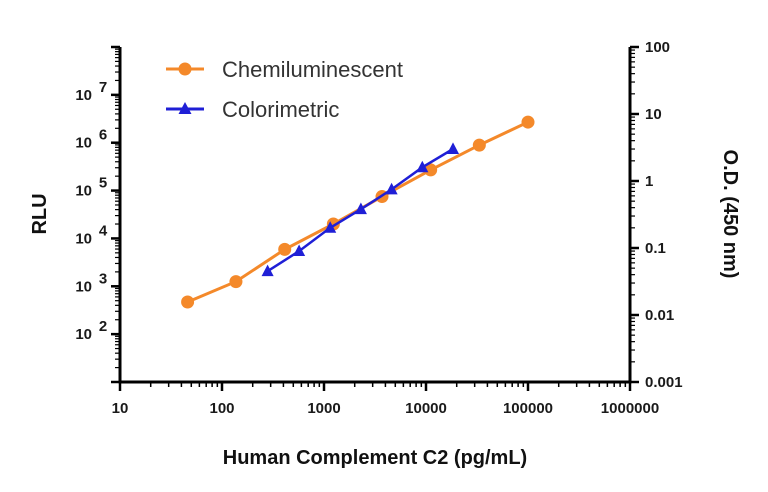  I want to click on y-tick-exponent: 4, so click(103, 230).